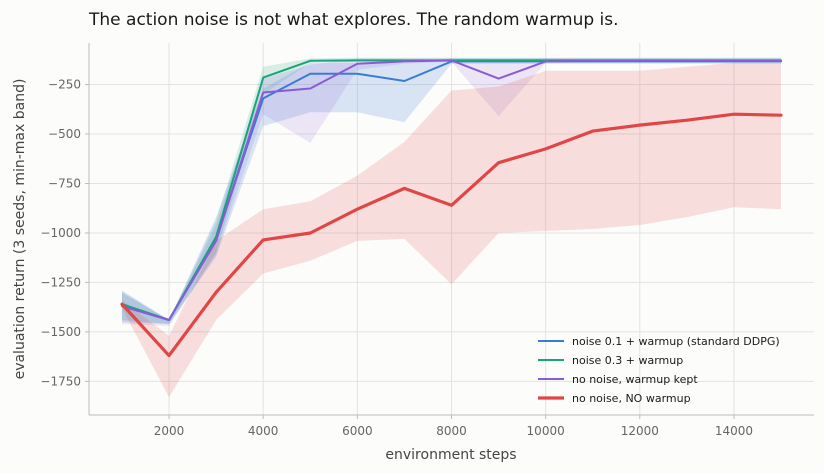 This screenshot has height=473, width=824. Describe the element at coordinates (450, 455) in the screenshot. I see `x-axis-label: environment steps` at that location.